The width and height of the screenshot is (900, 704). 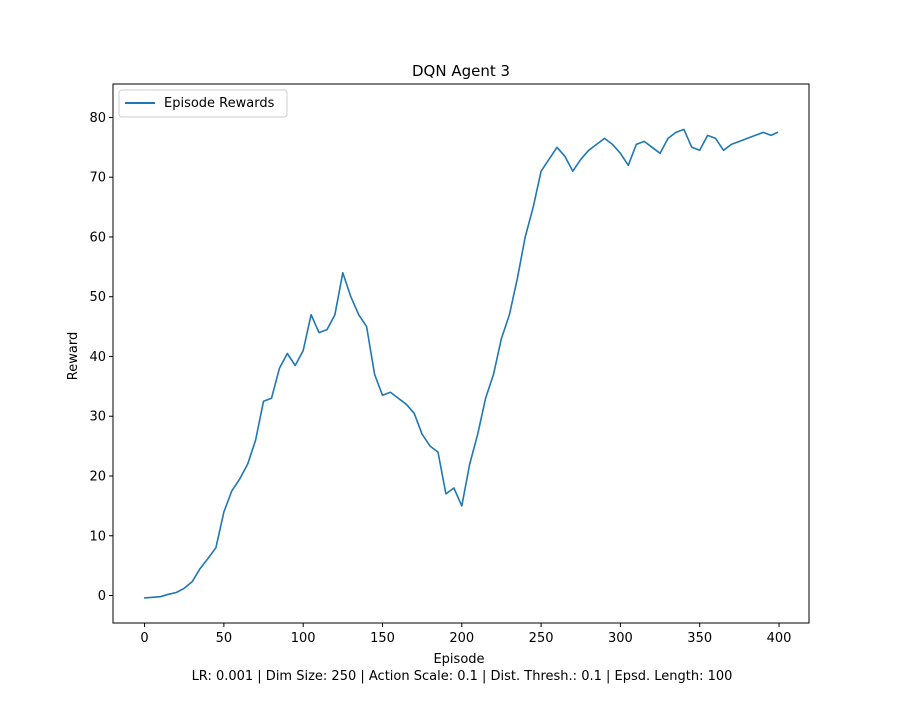 I want to click on legend: Episode Rewards, so click(x=203, y=103).